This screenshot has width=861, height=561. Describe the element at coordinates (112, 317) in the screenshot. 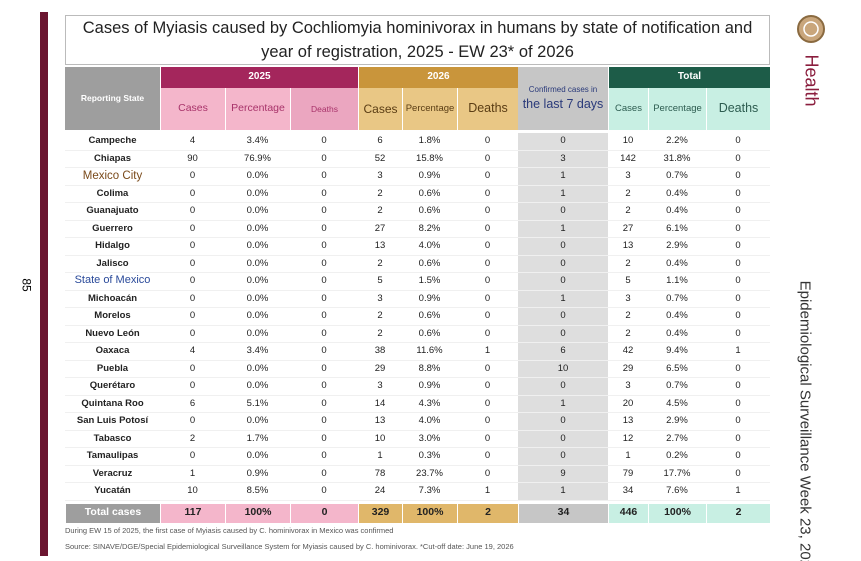

I see `state-name: Morelos` at that location.